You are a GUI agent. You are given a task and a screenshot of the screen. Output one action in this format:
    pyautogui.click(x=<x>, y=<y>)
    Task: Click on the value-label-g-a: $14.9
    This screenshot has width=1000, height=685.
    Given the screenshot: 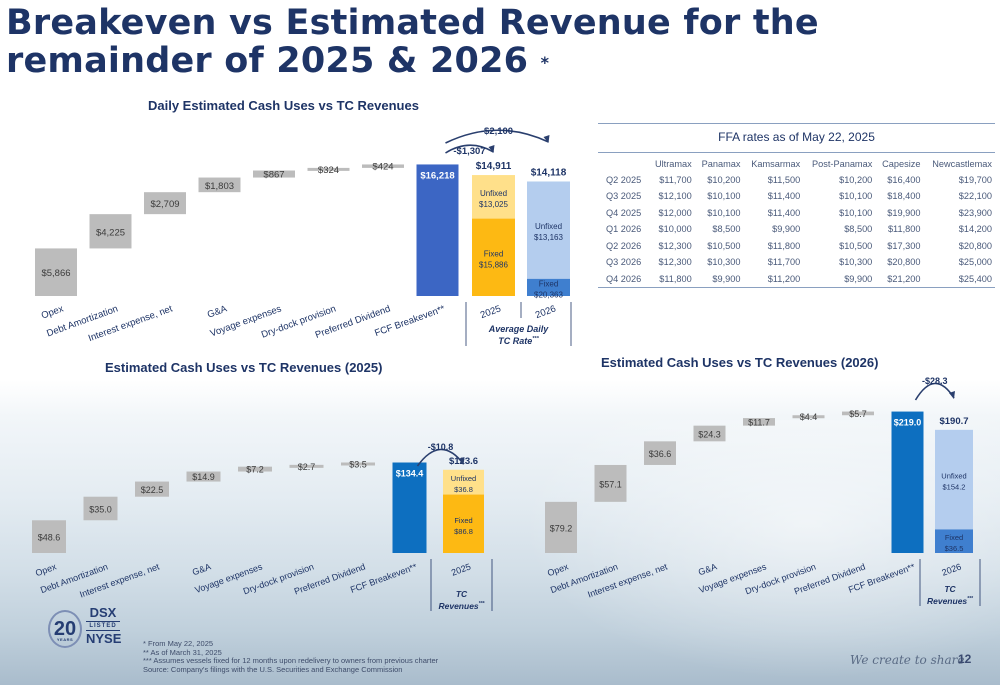 What is the action you would take?
    pyautogui.click(x=203, y=477)
    